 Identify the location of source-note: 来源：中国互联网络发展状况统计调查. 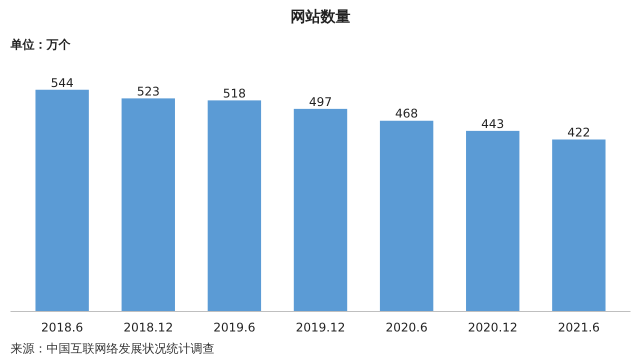
(112, 349).